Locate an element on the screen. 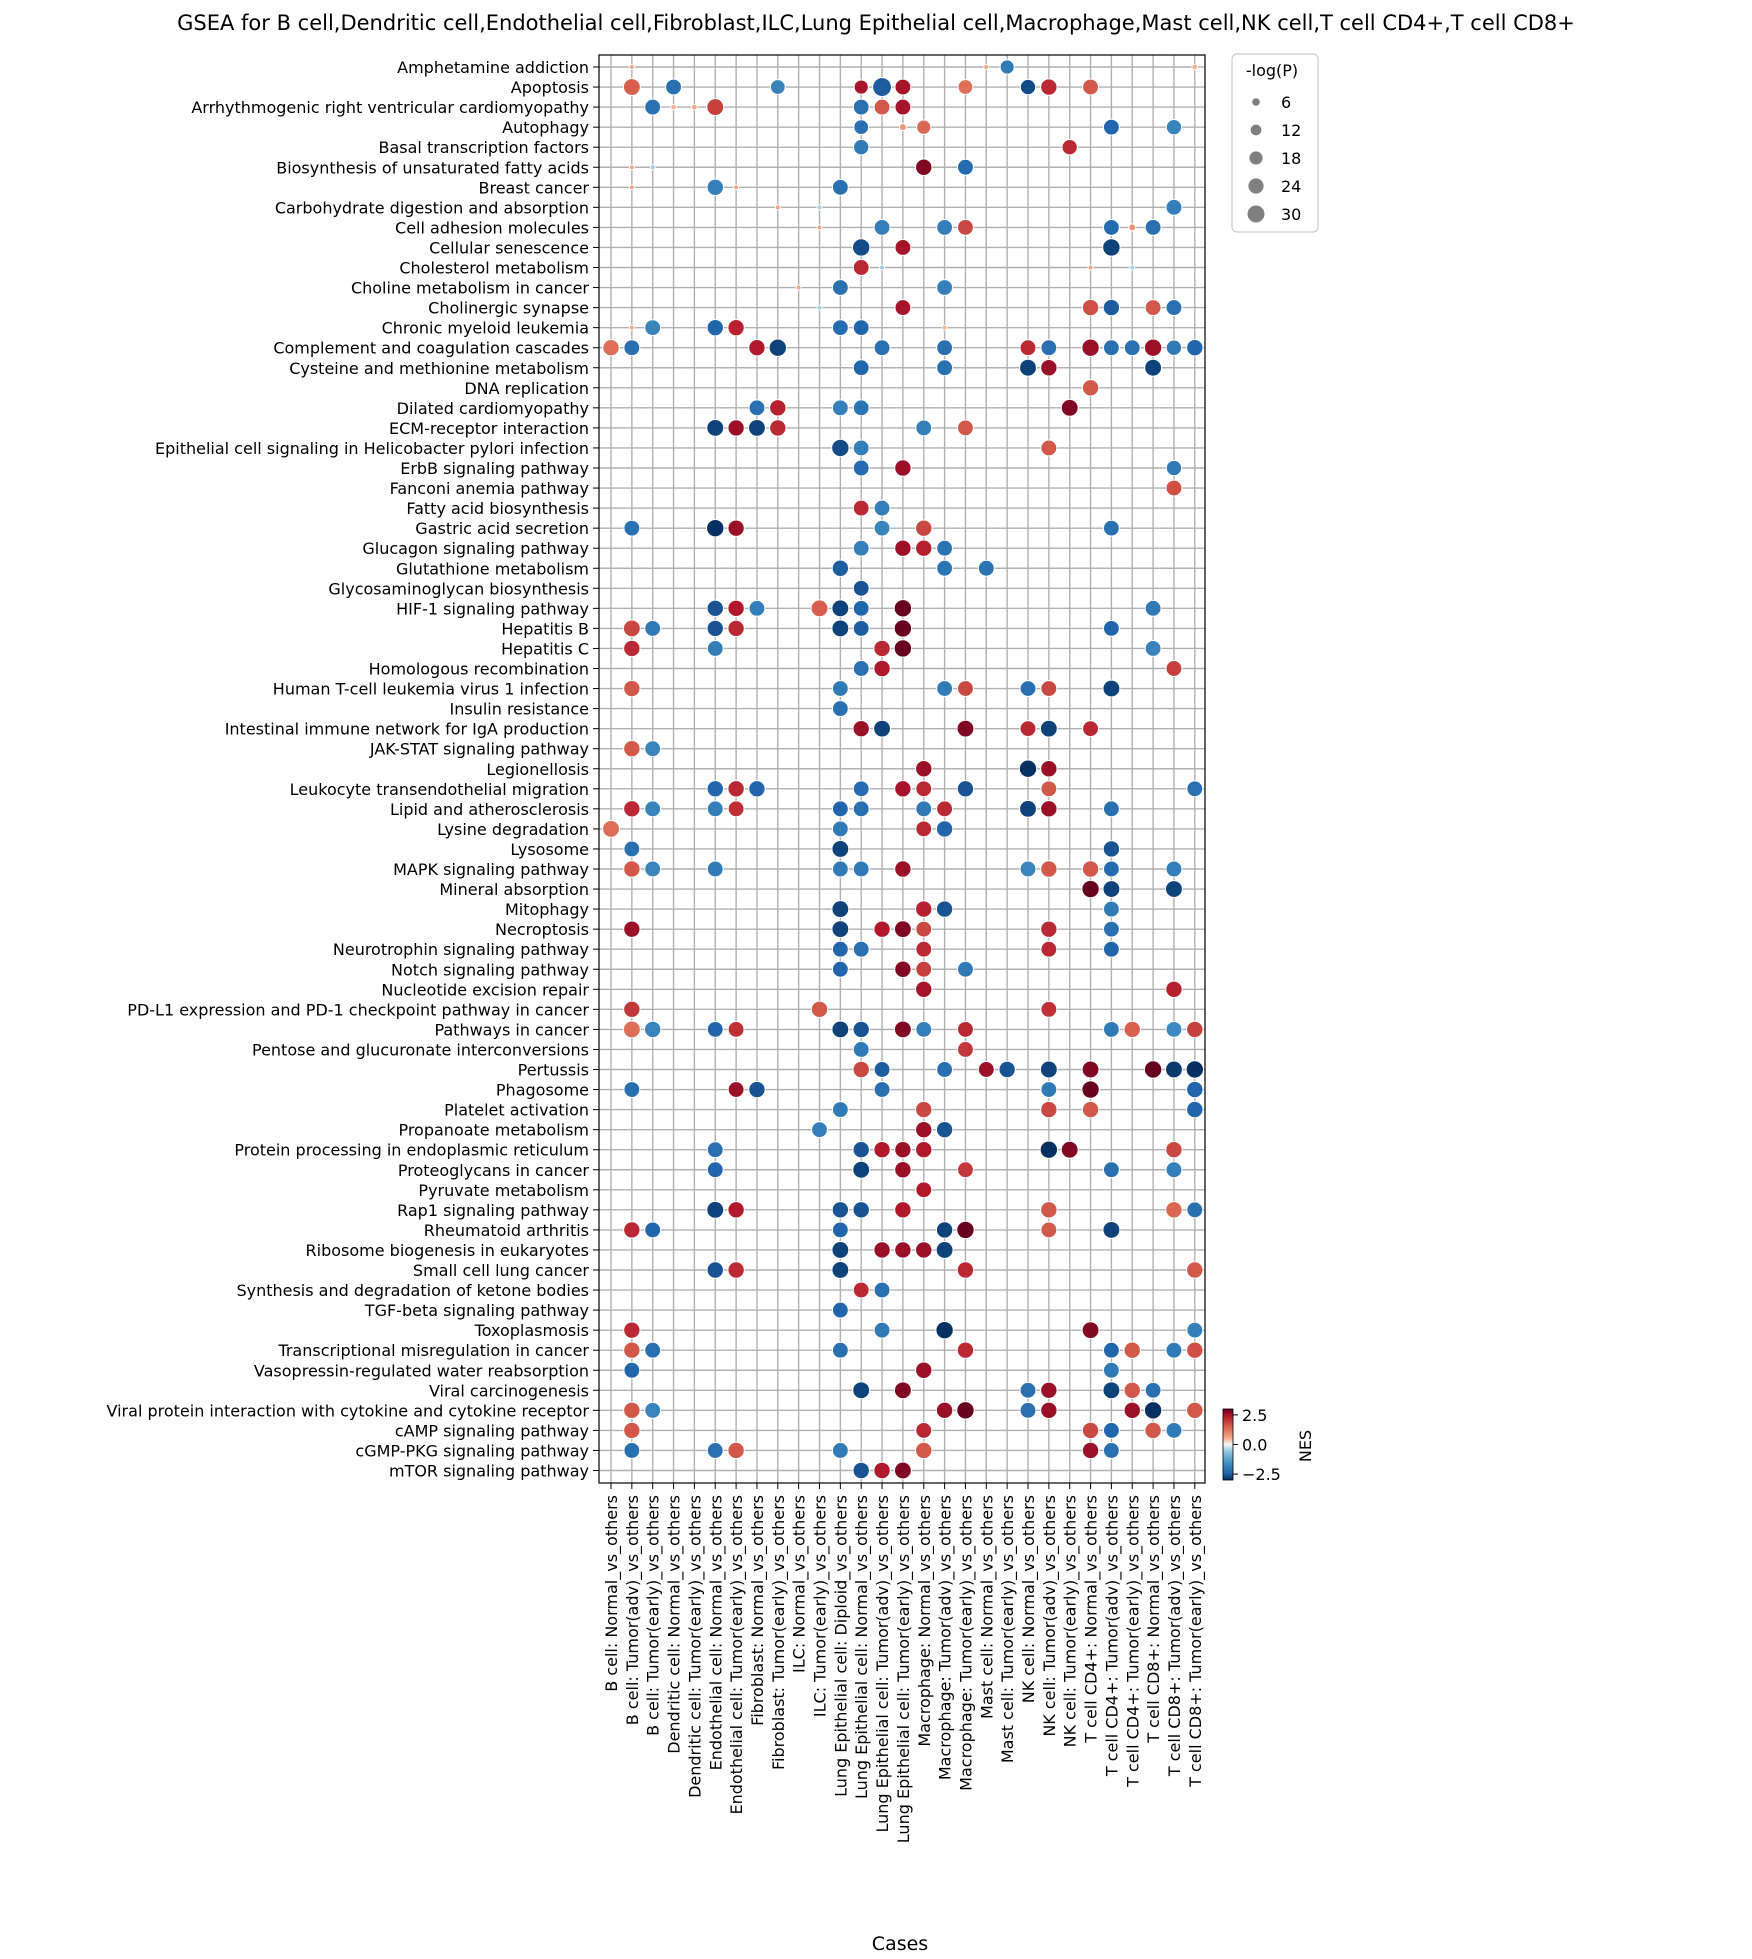 This screenshot has height=1959, width=1752. y-tick-label: Nucleotide excision repair is located at coordinates (485, 989).